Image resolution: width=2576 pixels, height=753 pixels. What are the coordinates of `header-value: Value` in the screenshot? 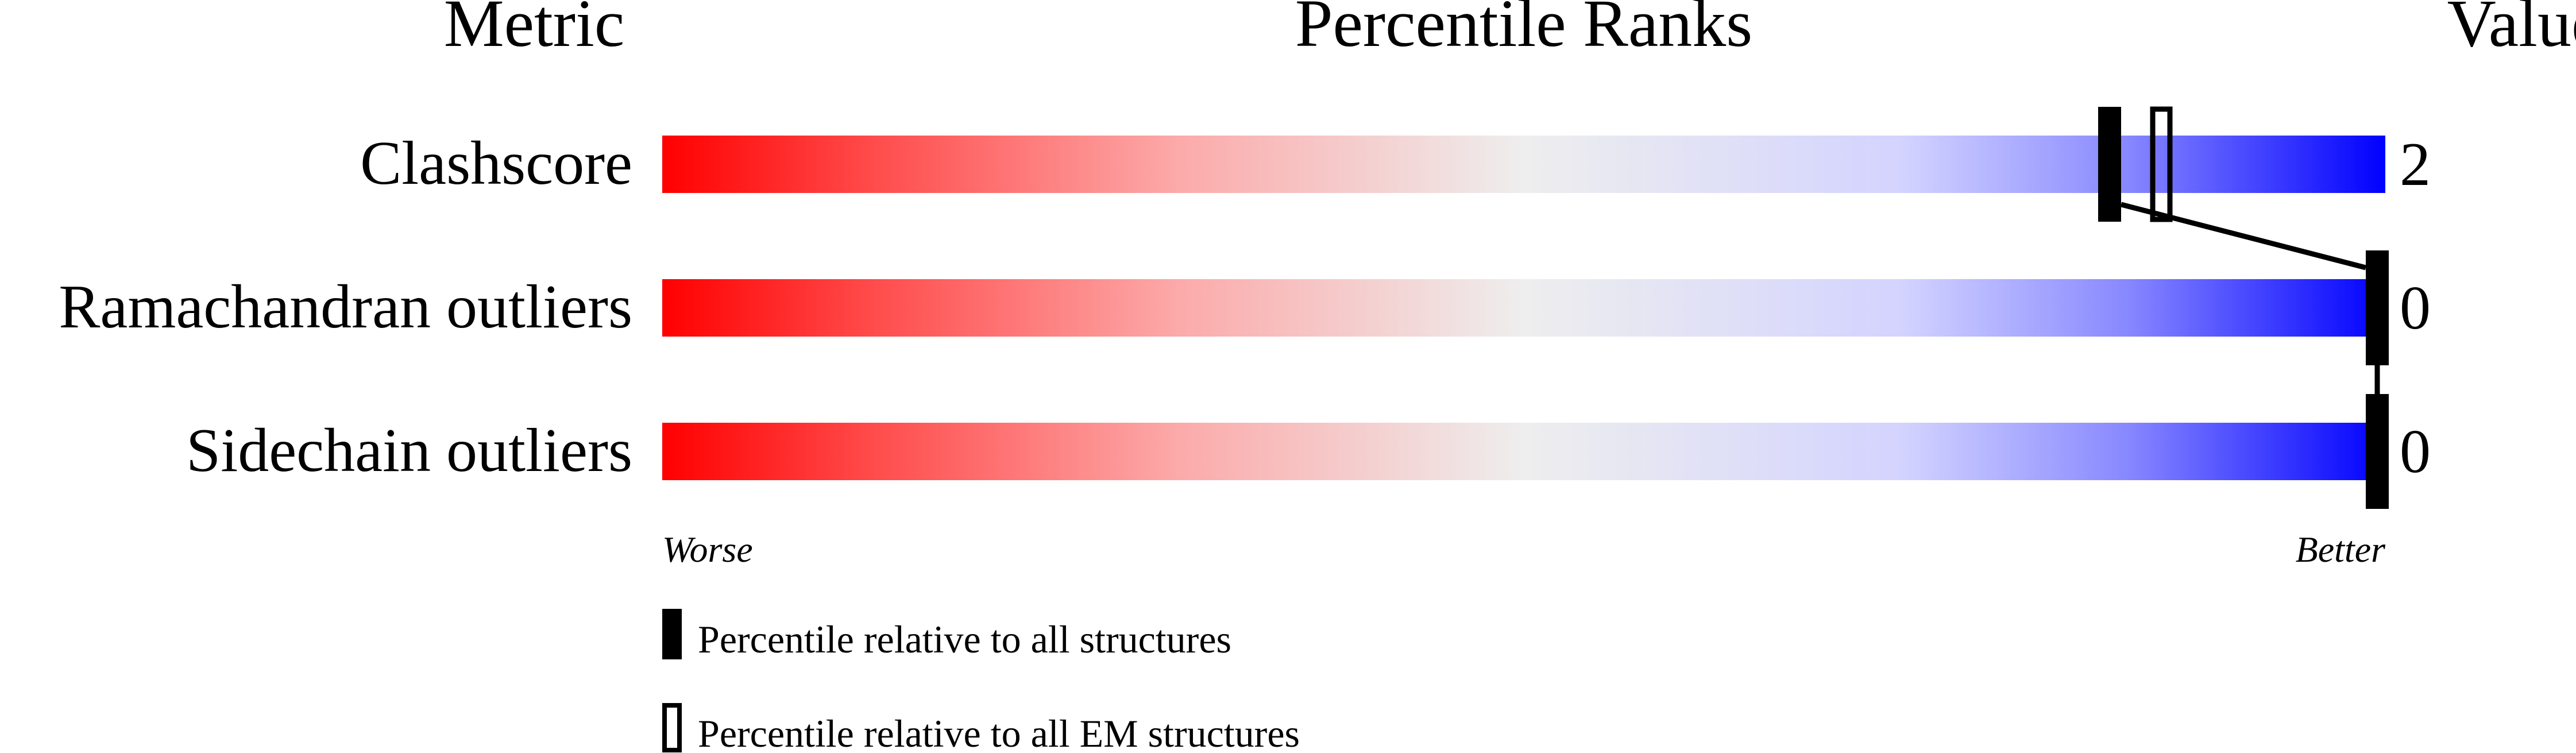 It's located at (2511, 30).